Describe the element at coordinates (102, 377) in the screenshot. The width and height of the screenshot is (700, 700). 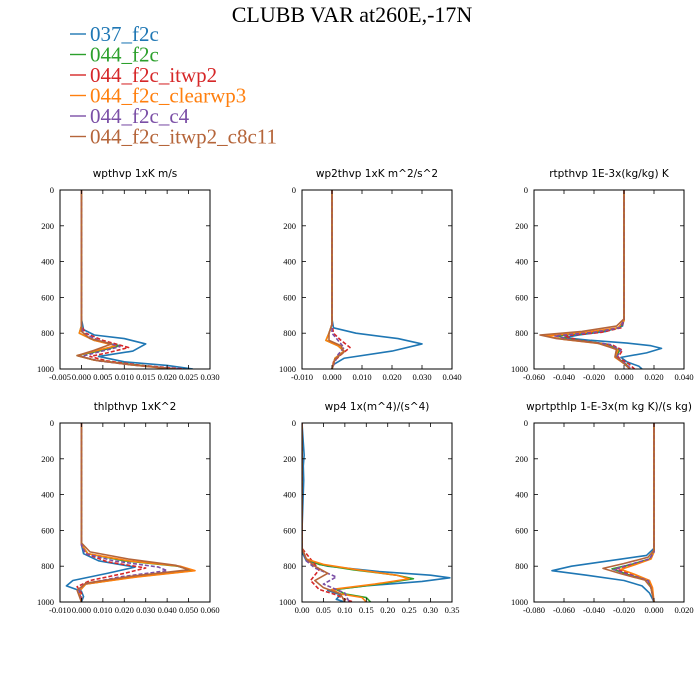
I see `x-tick-label: 0.005` at that location.